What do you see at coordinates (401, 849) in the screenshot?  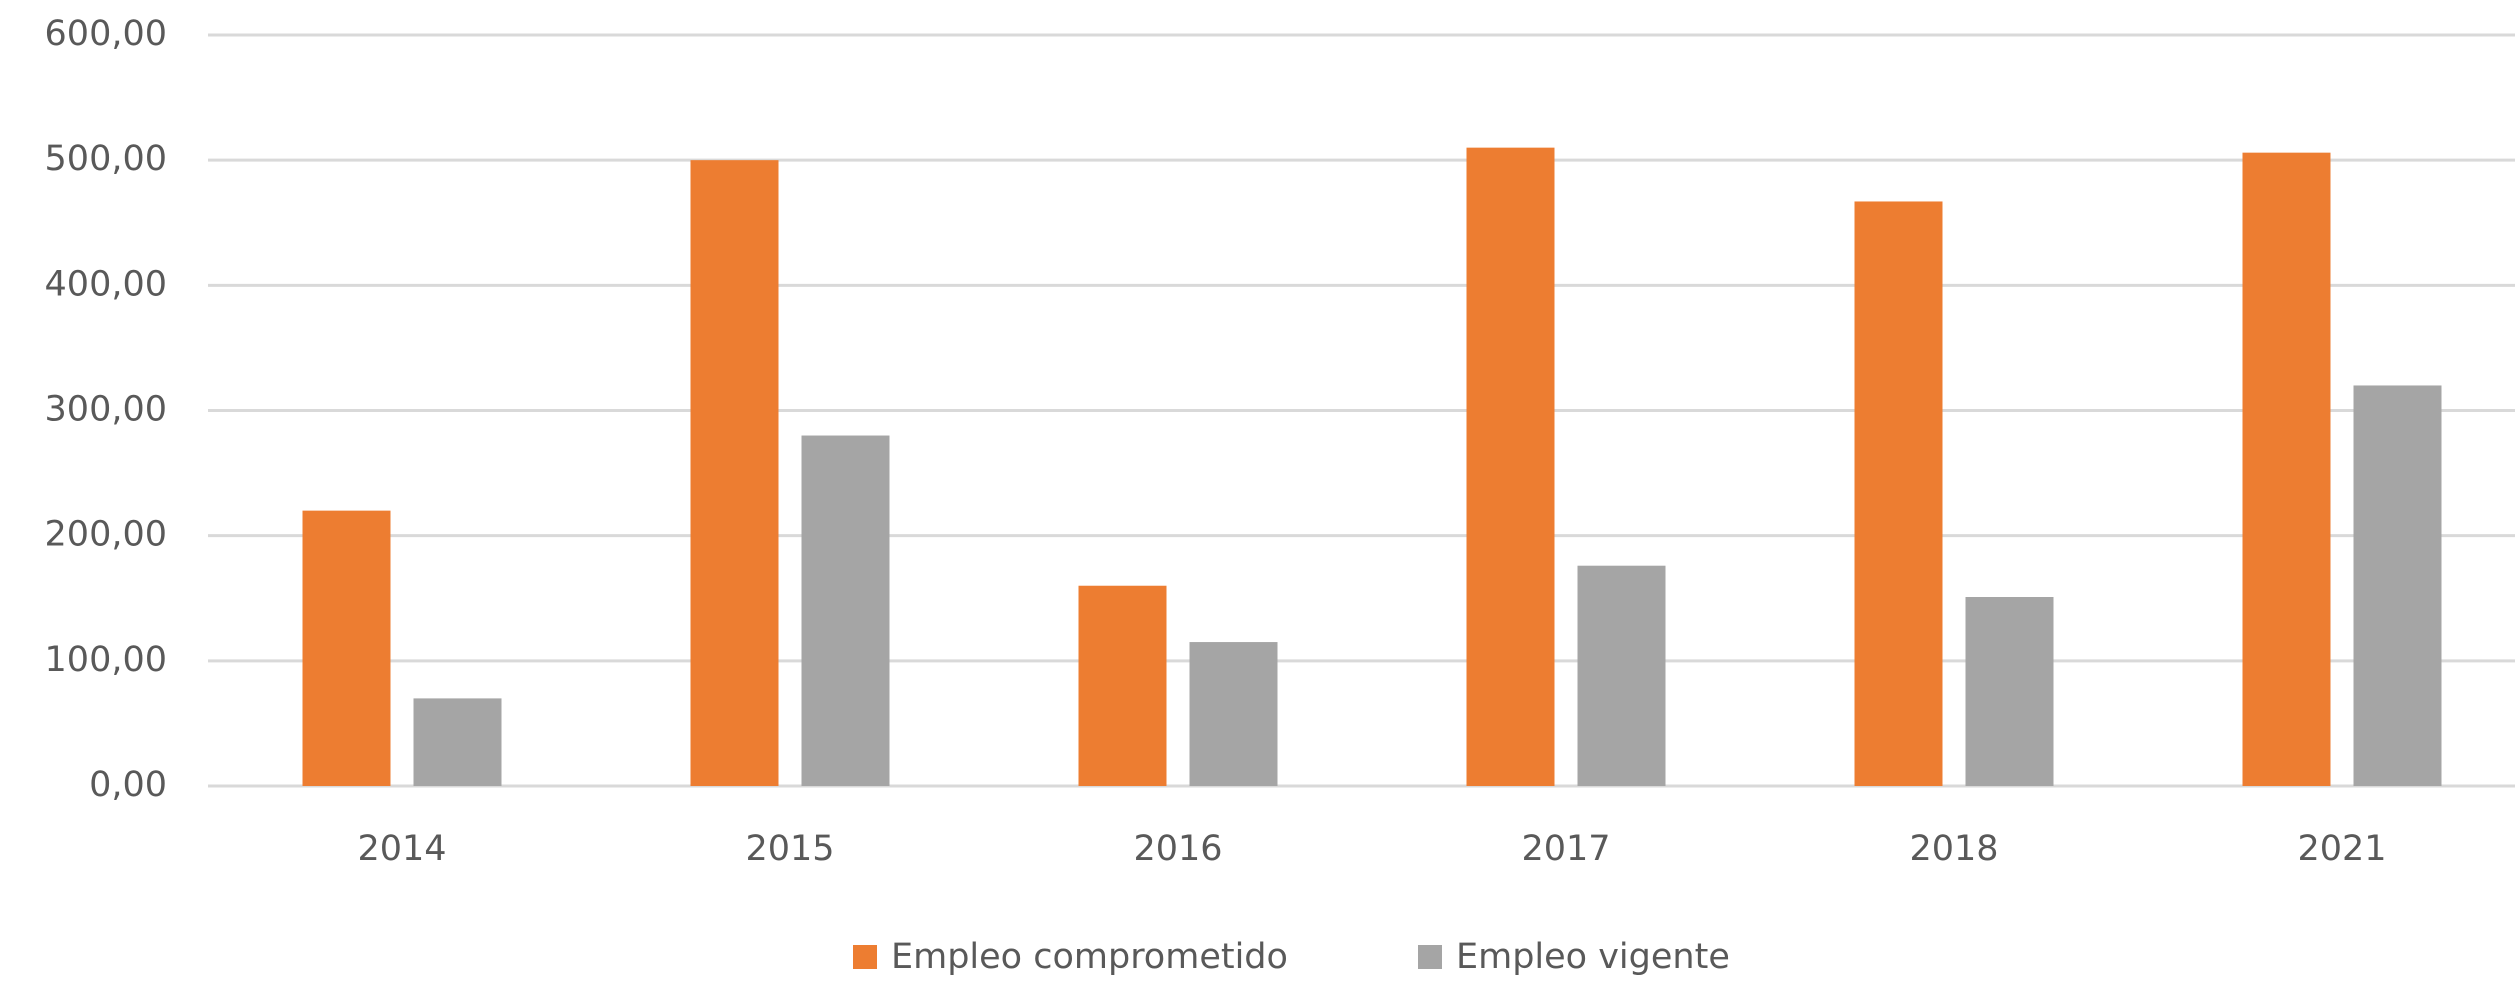 I see `x-tick-label: 2014` at bounding box center [401, 849].